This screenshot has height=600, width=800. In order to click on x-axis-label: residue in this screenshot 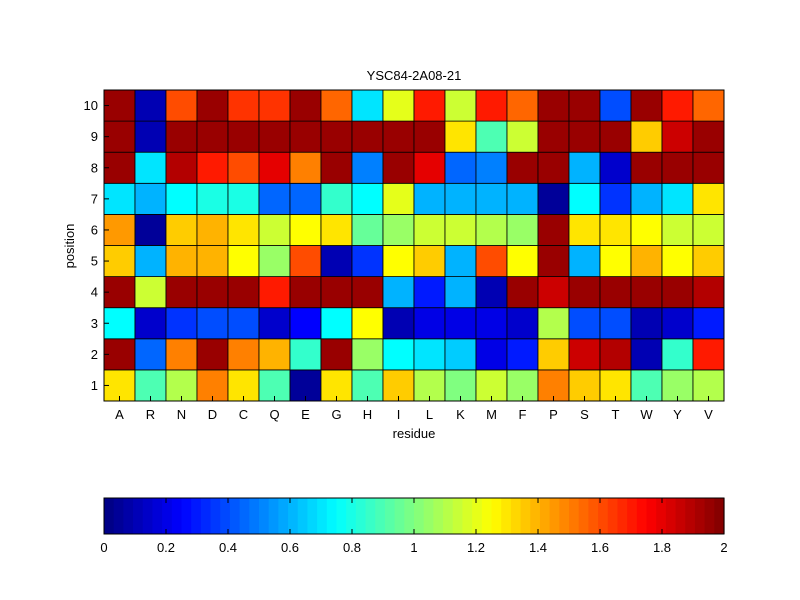, I will do `click(414, 433)`.